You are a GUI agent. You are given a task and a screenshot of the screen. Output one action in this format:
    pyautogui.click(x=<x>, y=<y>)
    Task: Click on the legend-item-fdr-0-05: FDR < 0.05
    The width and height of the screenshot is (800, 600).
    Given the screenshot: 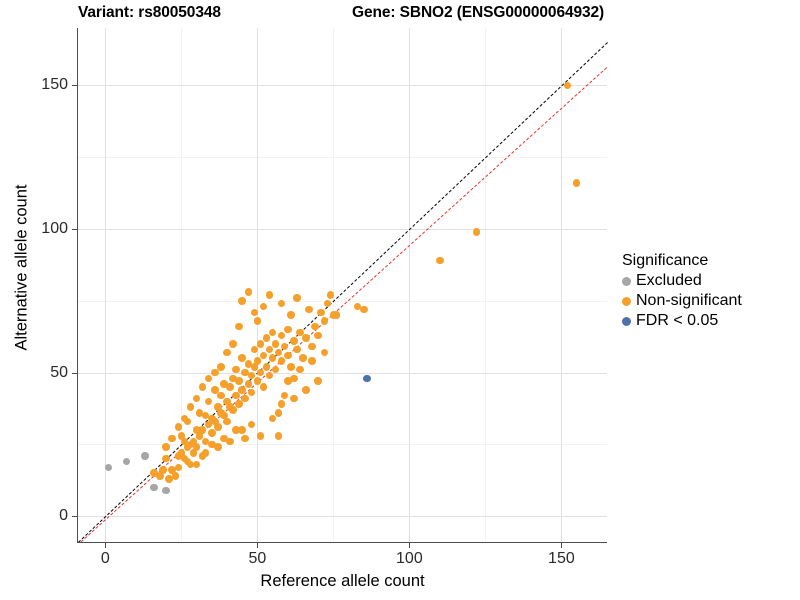 What is the action you would take?
    pyautogui.click(x=682, y=321)
    